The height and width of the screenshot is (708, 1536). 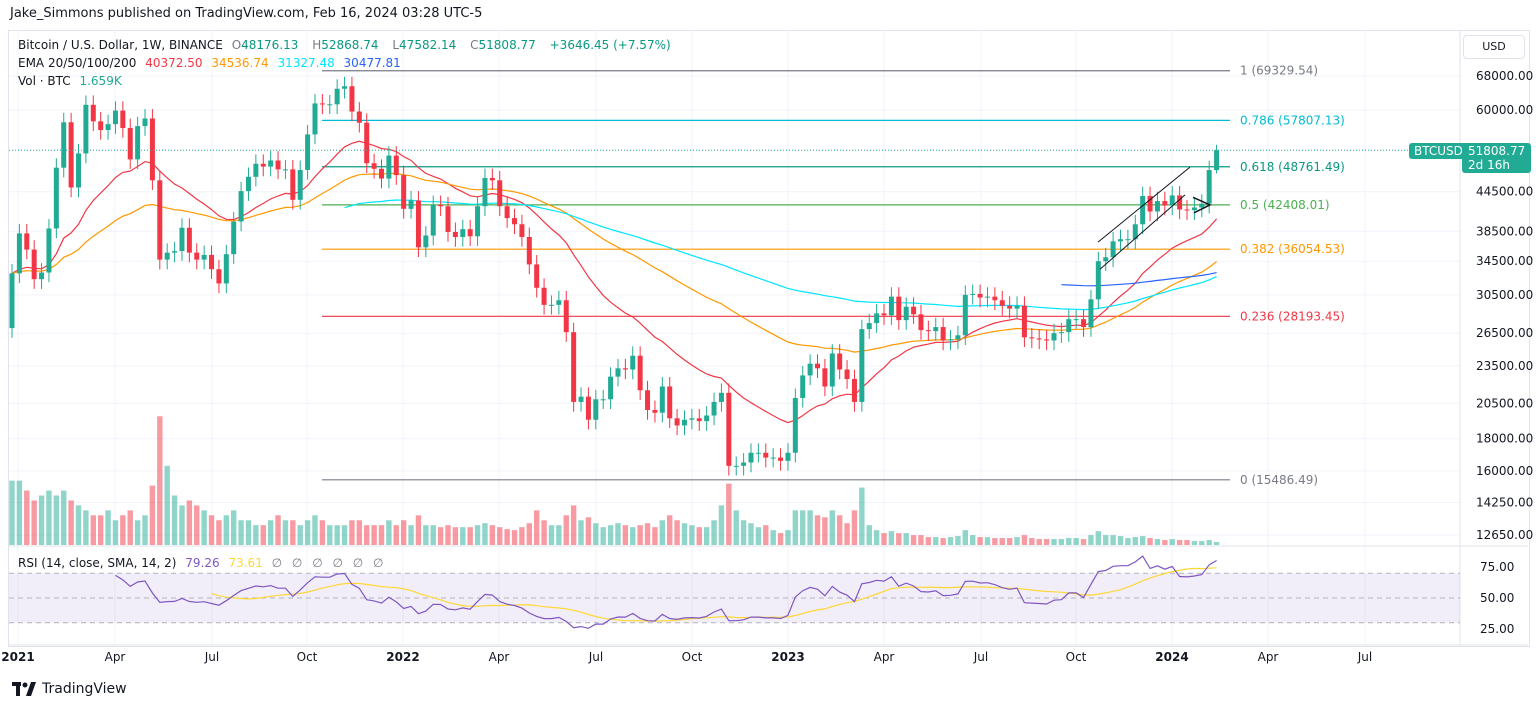 I want to click on y-tick-label: 16000.00, so click(x=1504, y=471).